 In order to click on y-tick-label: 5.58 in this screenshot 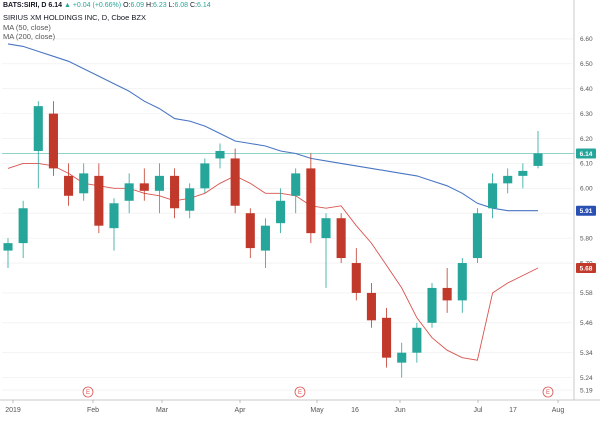, I will do `click(586, 293)`.